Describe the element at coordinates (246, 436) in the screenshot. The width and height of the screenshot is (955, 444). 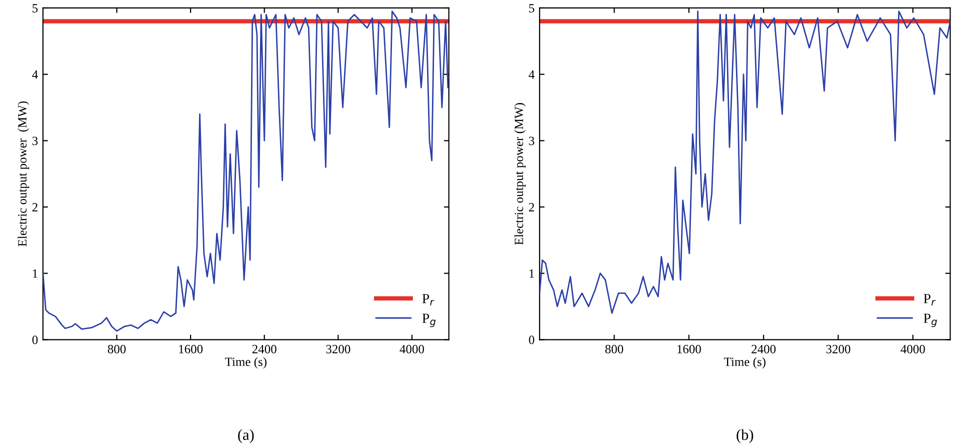
I see `text: (a)` at that location.